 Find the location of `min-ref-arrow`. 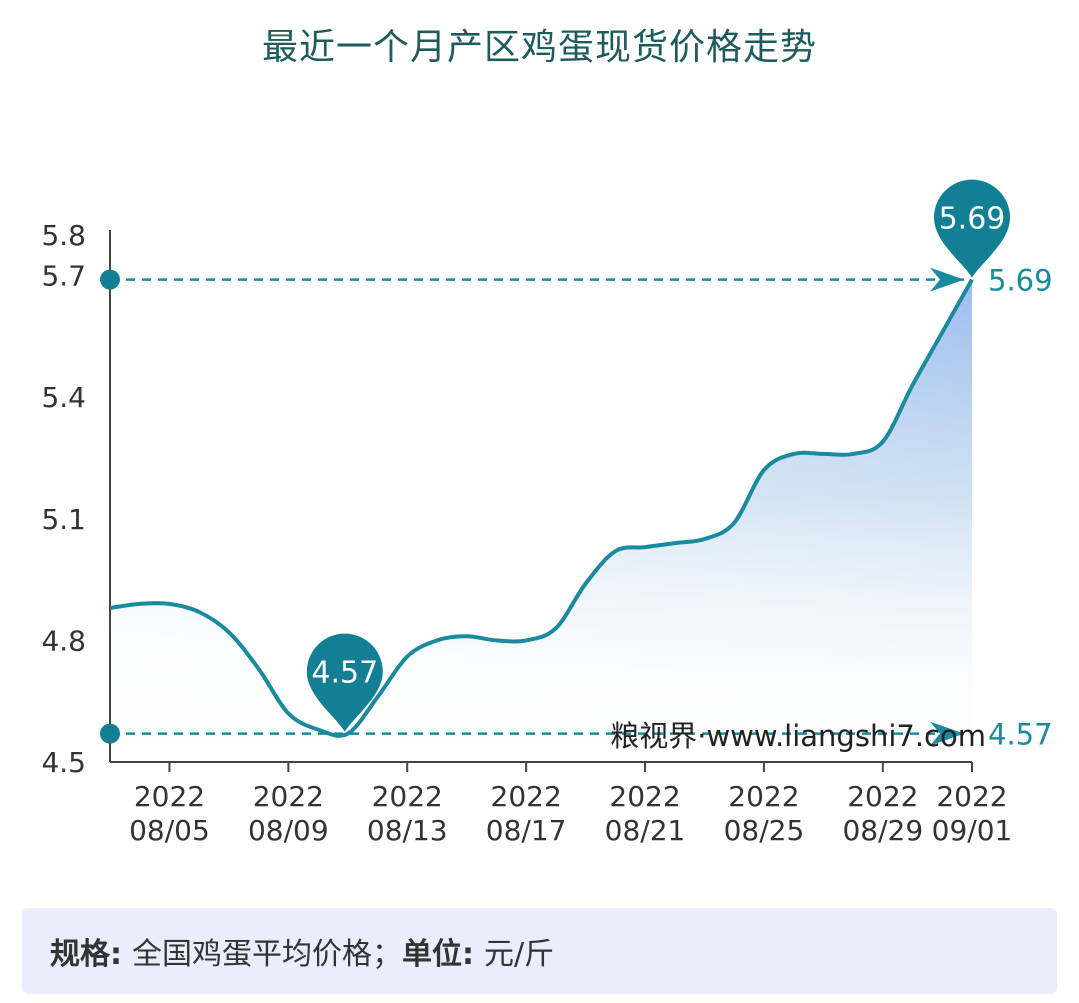

min-ref-arrow is located at coordinates (947, 733).